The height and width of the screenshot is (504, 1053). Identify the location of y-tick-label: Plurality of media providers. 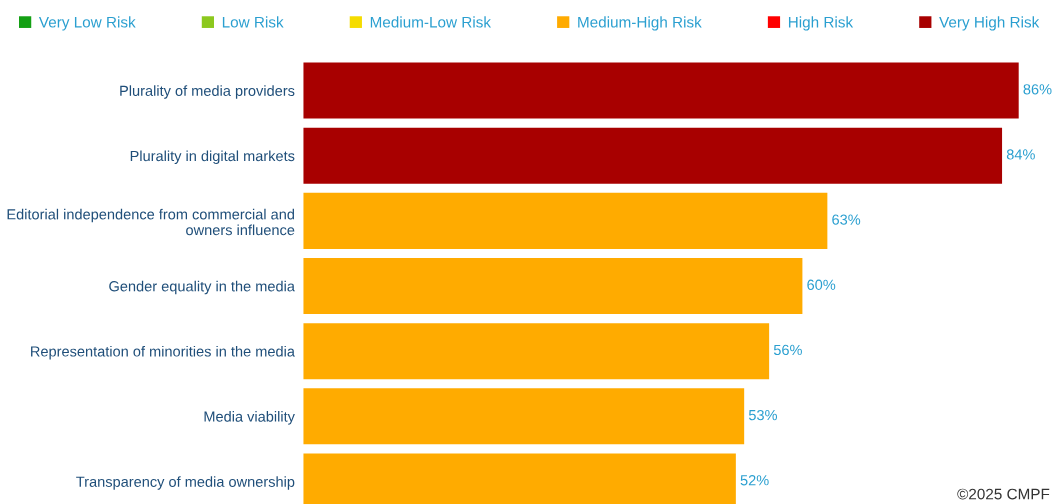
(207, 92).